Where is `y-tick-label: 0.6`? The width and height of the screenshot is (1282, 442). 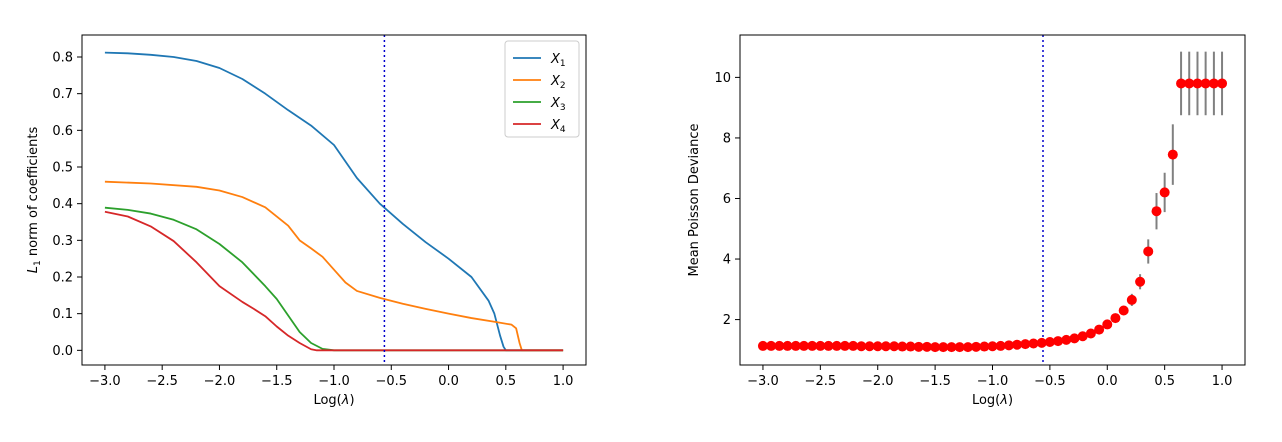 y-tick-label: 0.6 is located at coordinates (62, 131).